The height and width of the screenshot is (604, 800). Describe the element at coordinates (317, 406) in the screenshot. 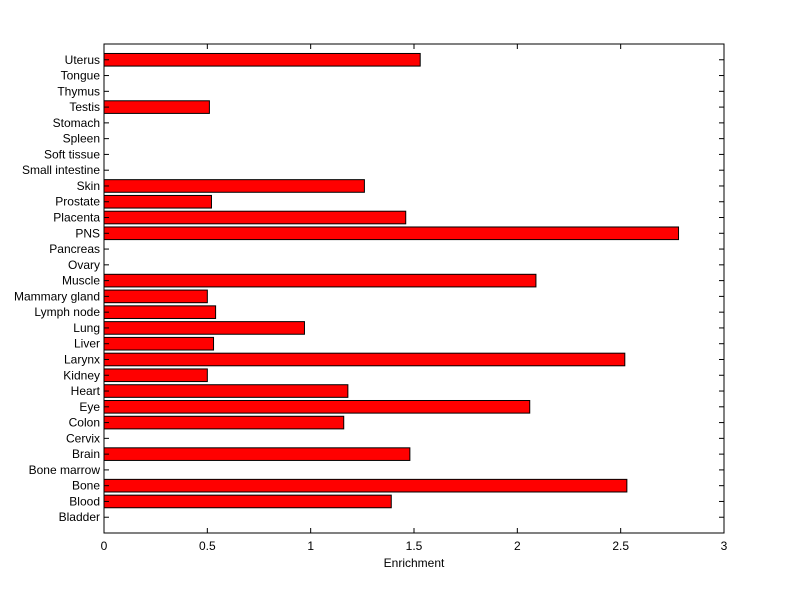

I see `bar-eye` at that location.